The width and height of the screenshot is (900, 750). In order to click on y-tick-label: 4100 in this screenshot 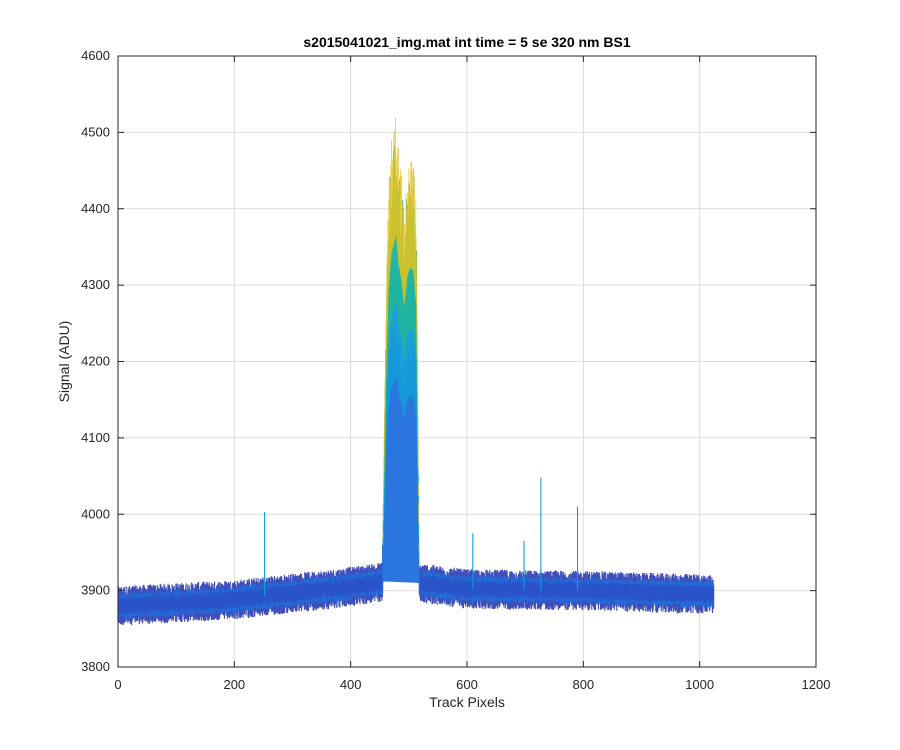, I will do `click(95, 437)`.